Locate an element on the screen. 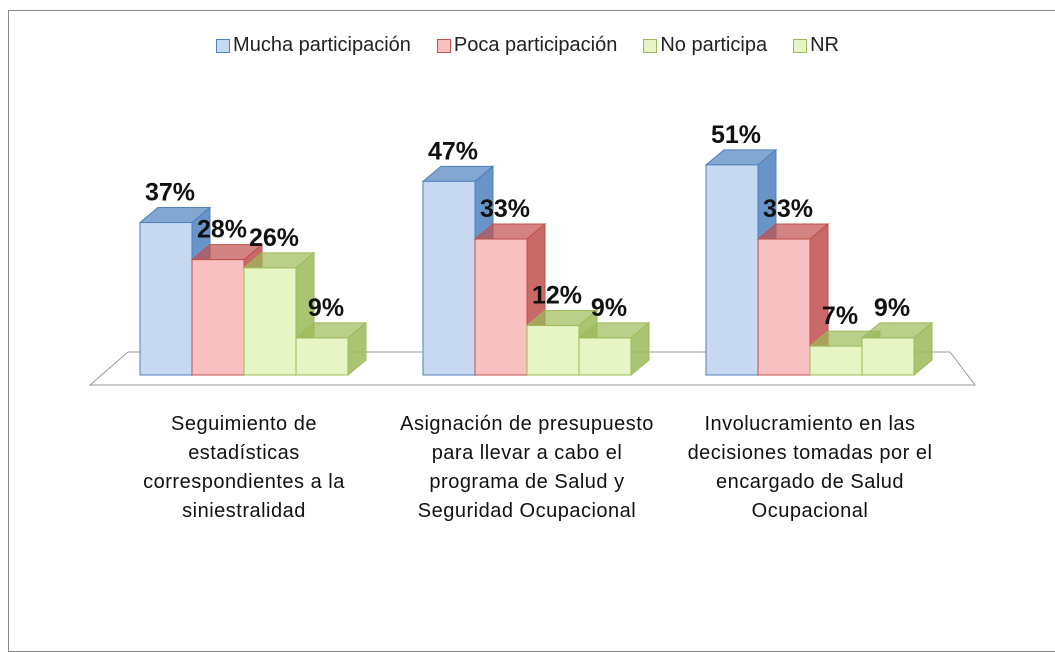  value-label: 28% is located at coordinates (222, 230).